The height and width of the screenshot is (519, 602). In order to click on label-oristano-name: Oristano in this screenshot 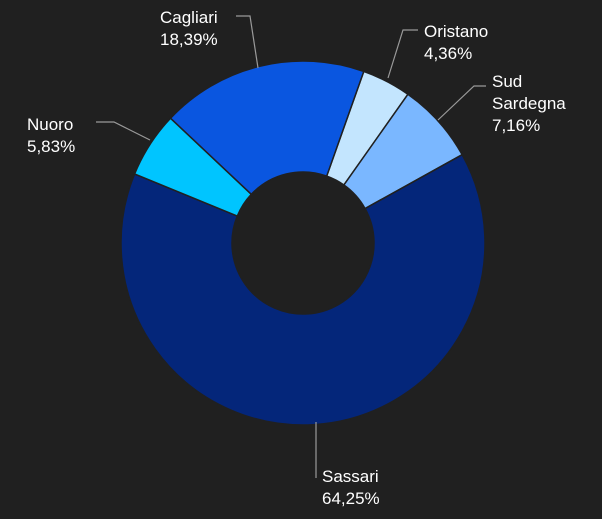, I will do `click(456, 31)`.